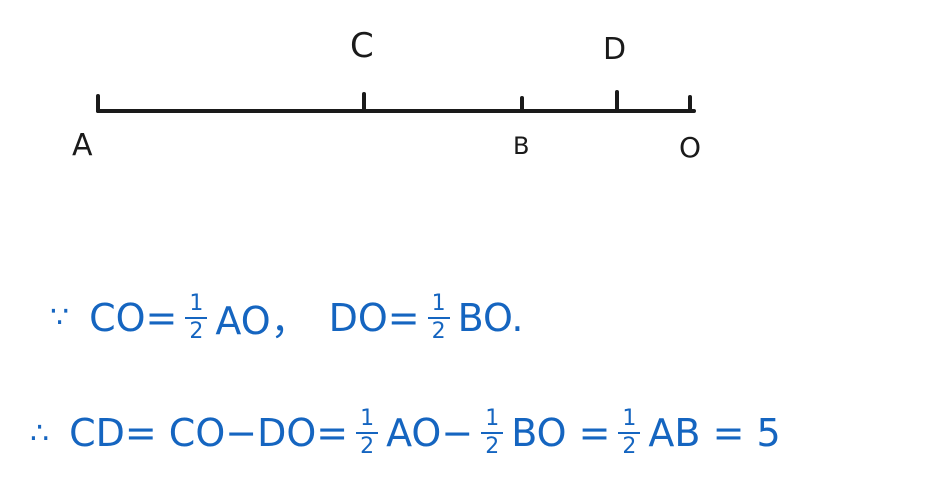  What do you see at coordinates (614, 49) in the screenshot?
I see `label-d: D` at bounding box center [614, 49].